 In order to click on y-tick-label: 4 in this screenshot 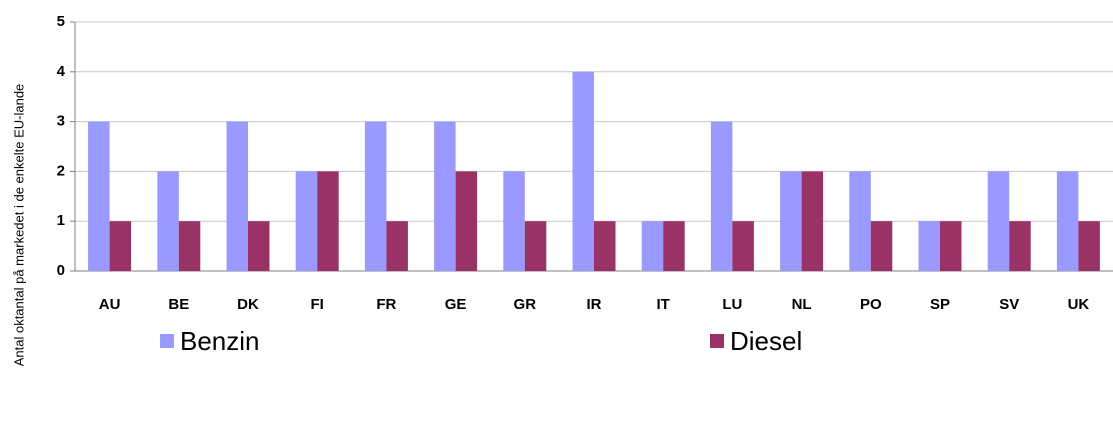, I will do `click(61, 71)`.